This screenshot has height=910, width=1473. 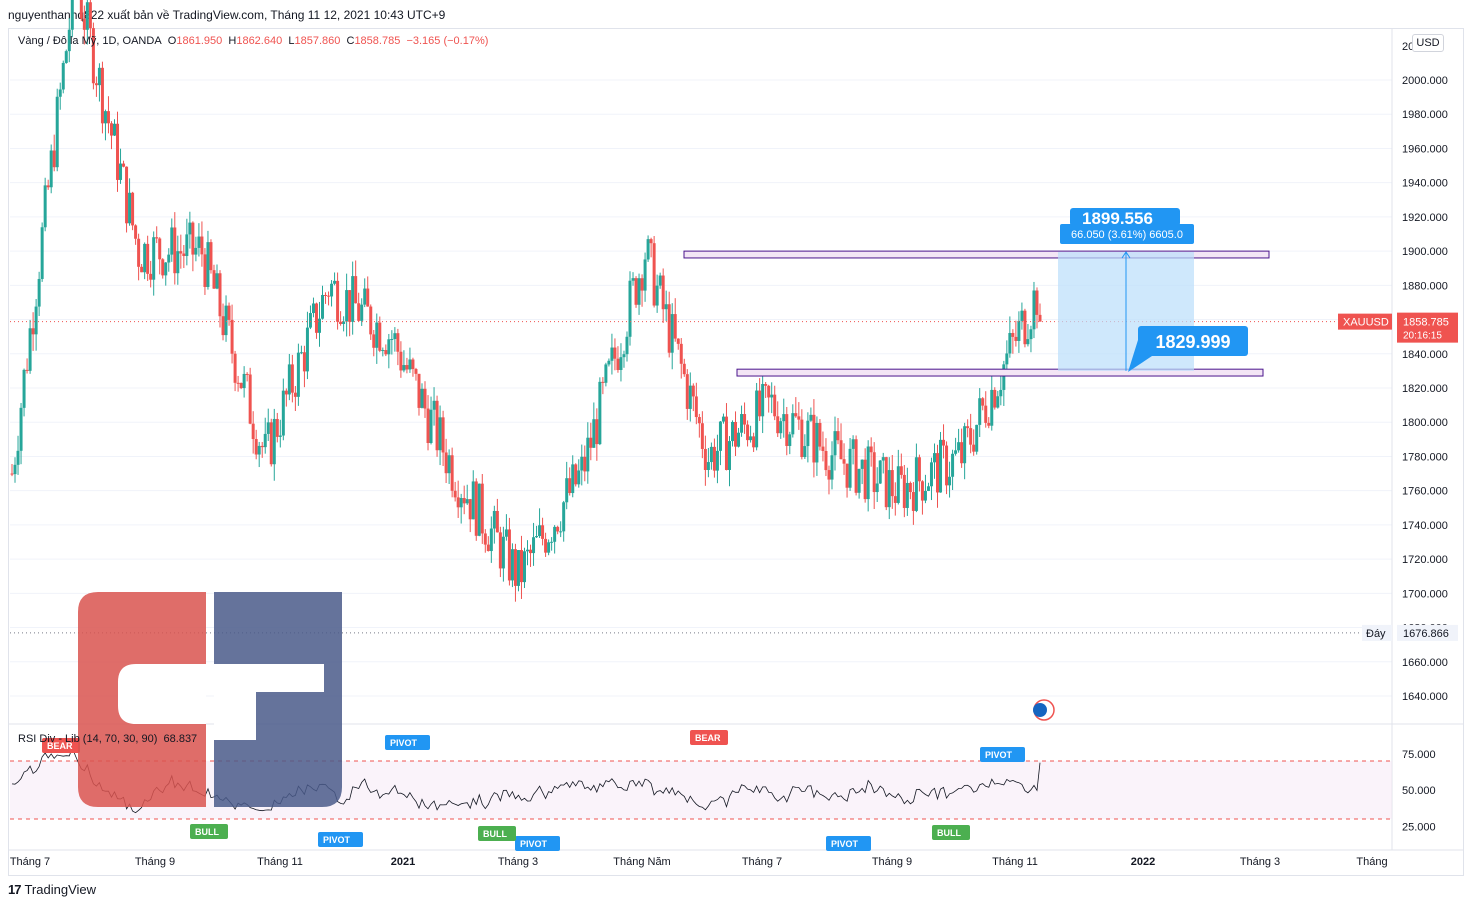 I want to click on price-axis-label: 1780.000, so click(x=1425, y=457).